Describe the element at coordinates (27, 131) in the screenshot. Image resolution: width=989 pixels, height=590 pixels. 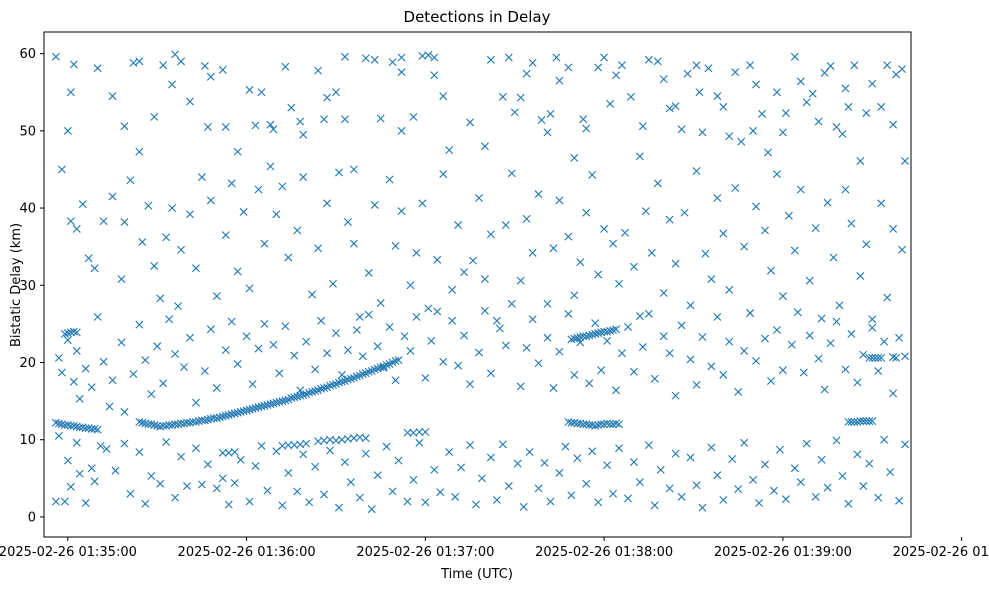
I see `y-tick-label: 50` at that location.